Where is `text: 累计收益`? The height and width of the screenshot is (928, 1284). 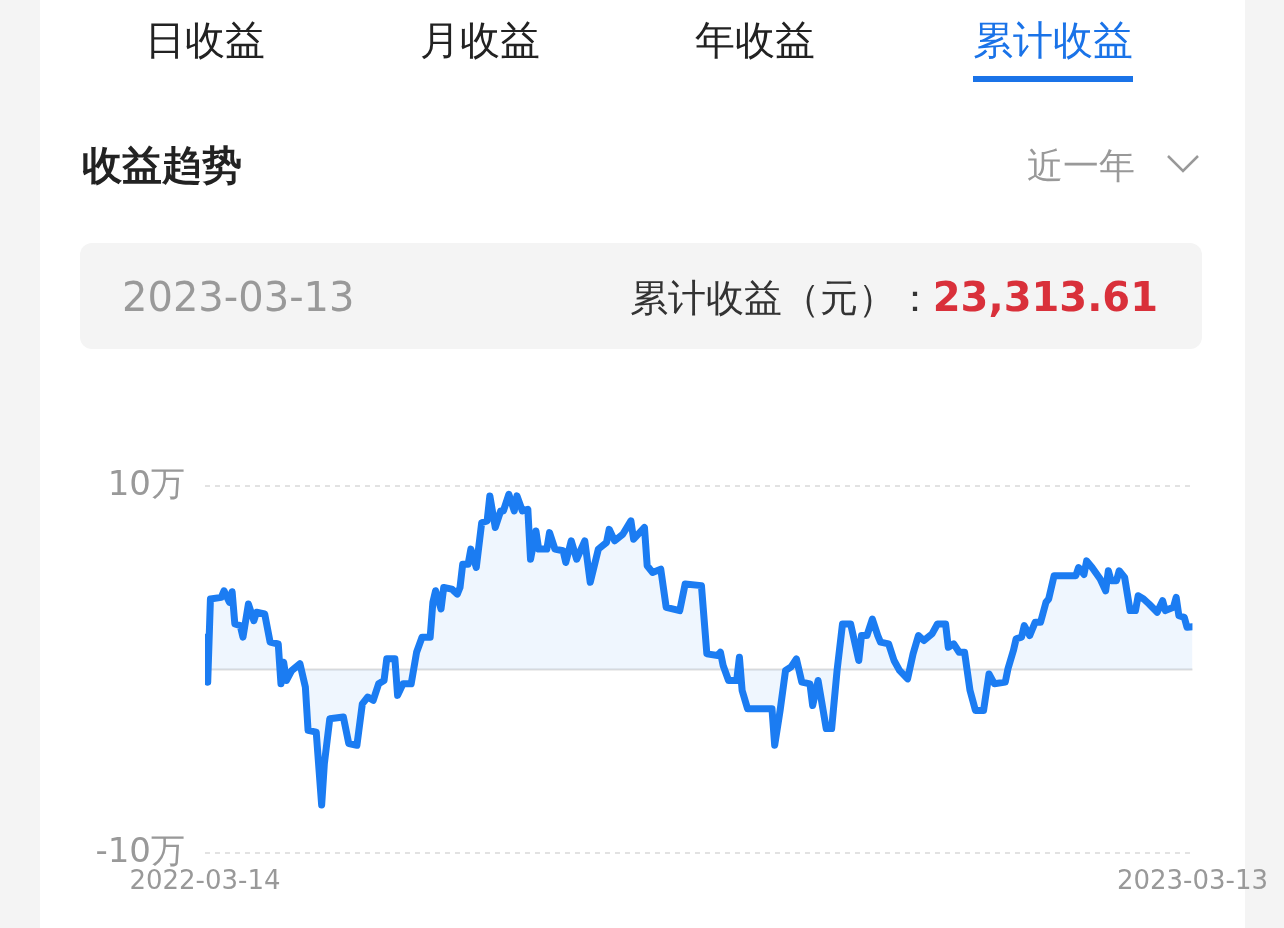 text: 累计收益 is located at coordinates (1053, 49).